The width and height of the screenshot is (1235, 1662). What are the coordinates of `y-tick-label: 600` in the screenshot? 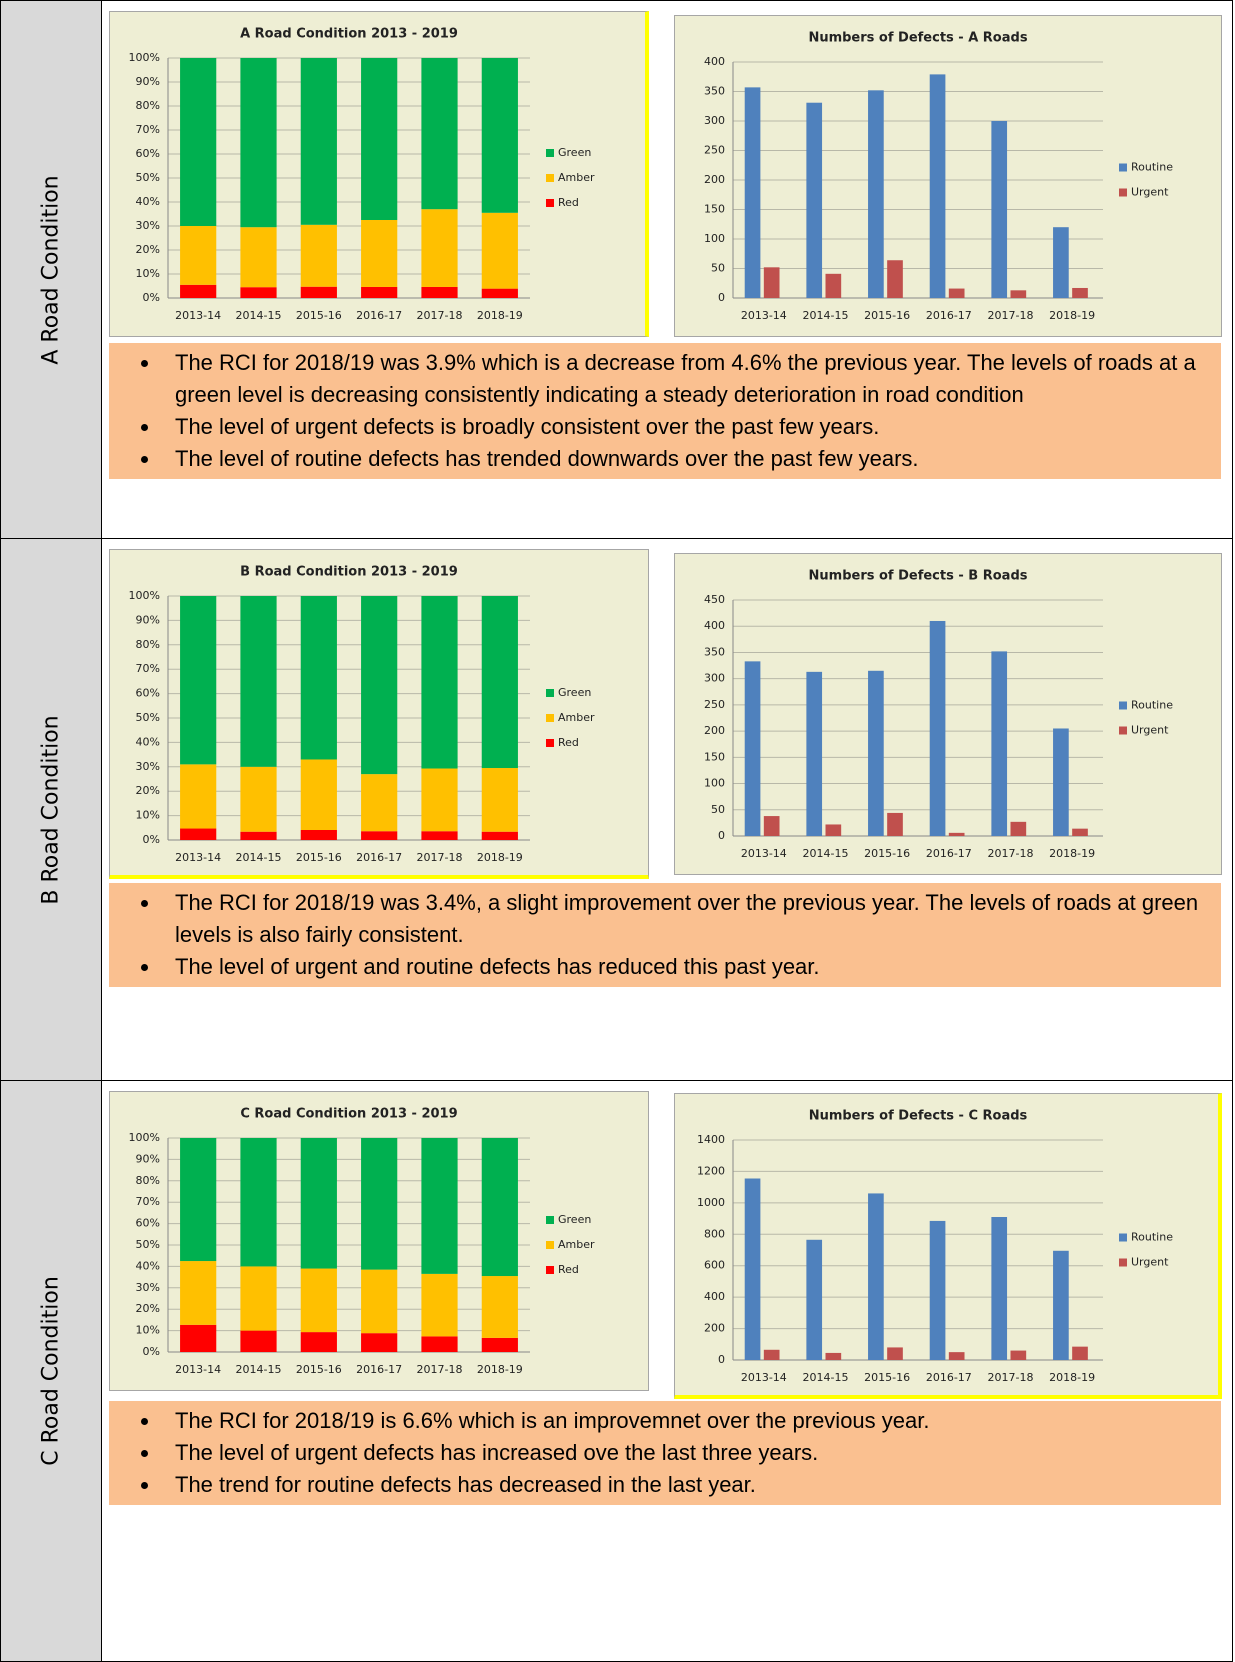 It's located at (714, 1265).